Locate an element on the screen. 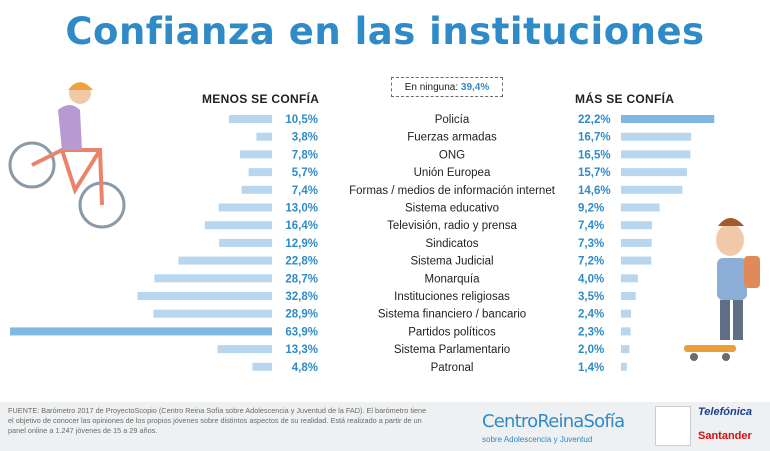  value-more-trust: 9,2% is located at coordinates (591, 209).